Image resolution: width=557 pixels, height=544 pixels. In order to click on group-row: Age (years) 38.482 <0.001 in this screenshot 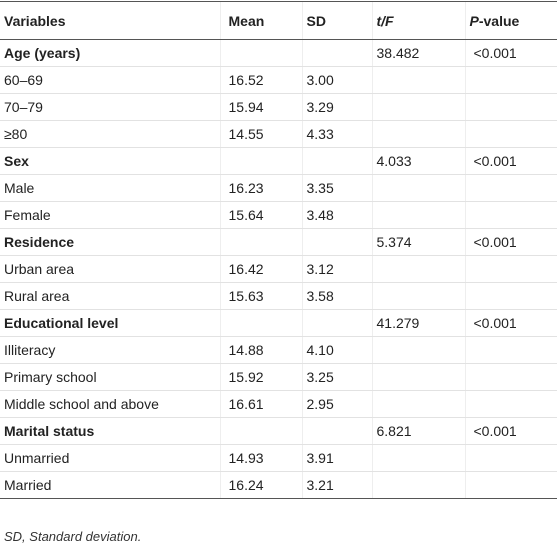, I will do `click(278, 53)`.